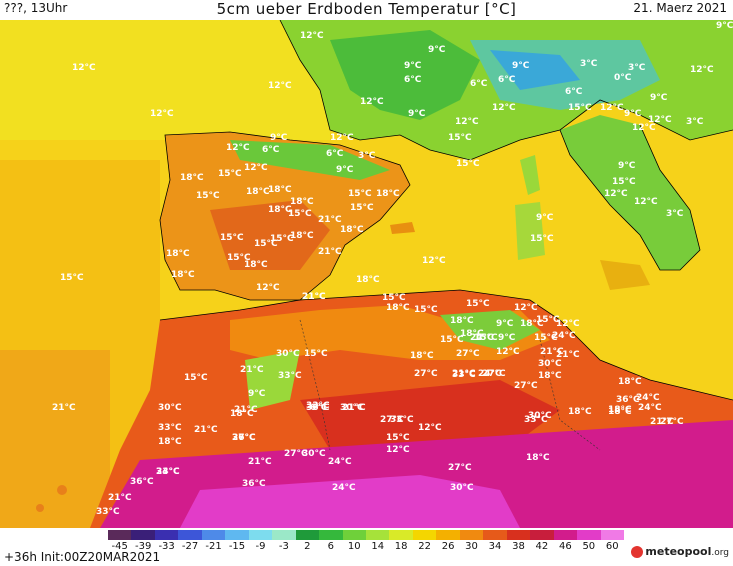 This screenshot has width=733, height=566. Describe the element at coordinates (310, 160) in the screenshot. I see `pyrenees-cantabria` at that location.